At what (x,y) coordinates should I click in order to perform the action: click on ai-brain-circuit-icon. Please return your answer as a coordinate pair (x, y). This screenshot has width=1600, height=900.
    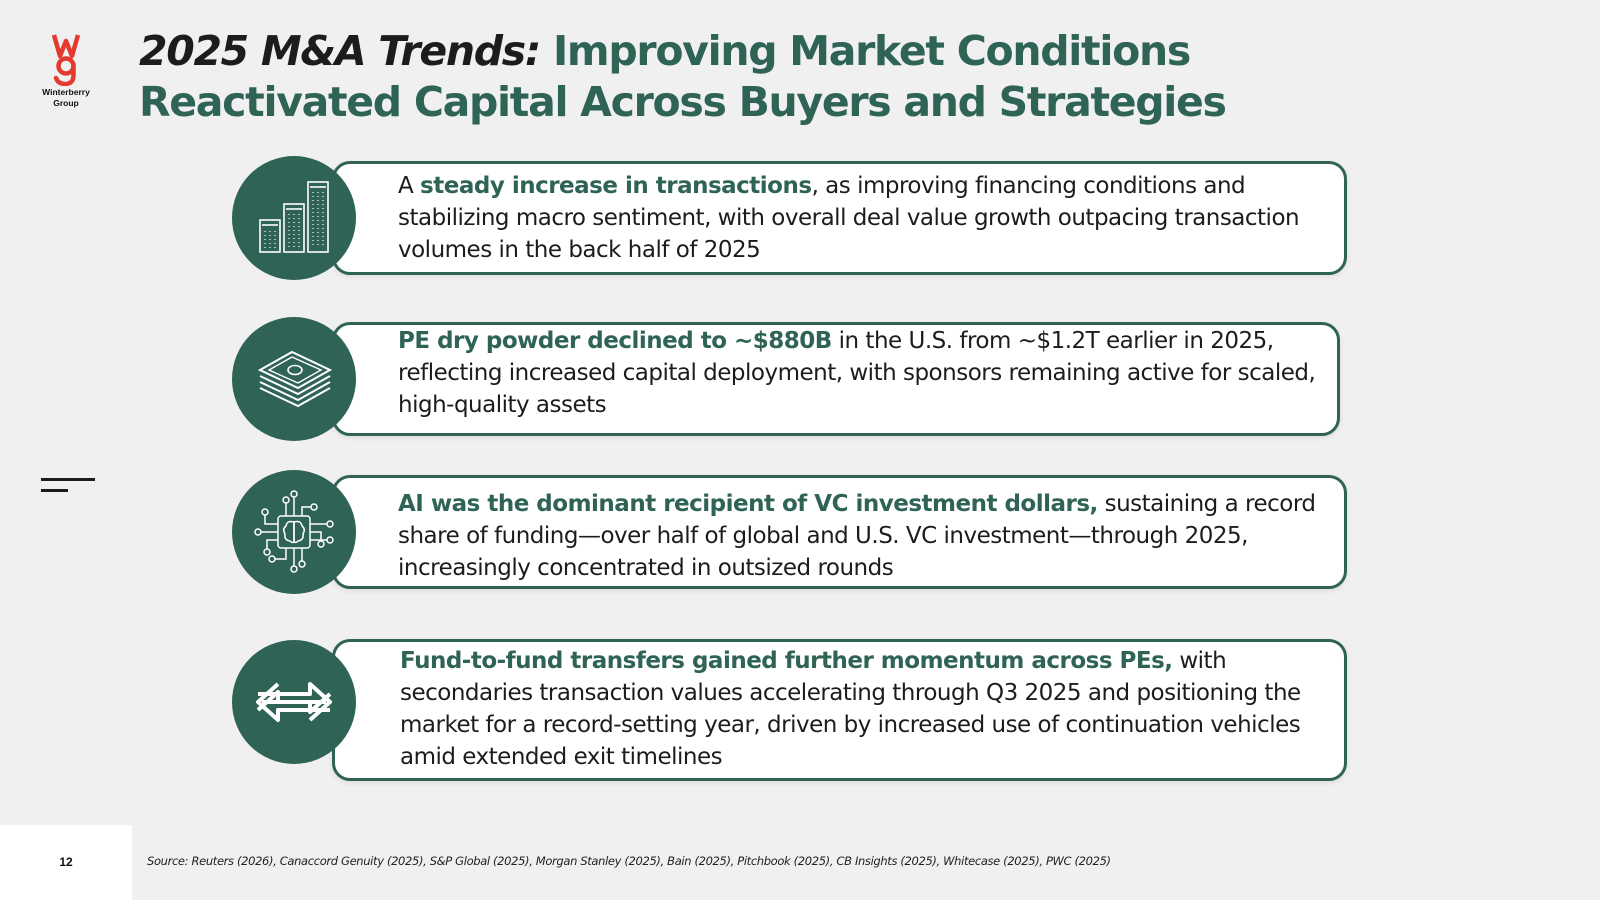
    Looking at the image, I should click on (294, 531).